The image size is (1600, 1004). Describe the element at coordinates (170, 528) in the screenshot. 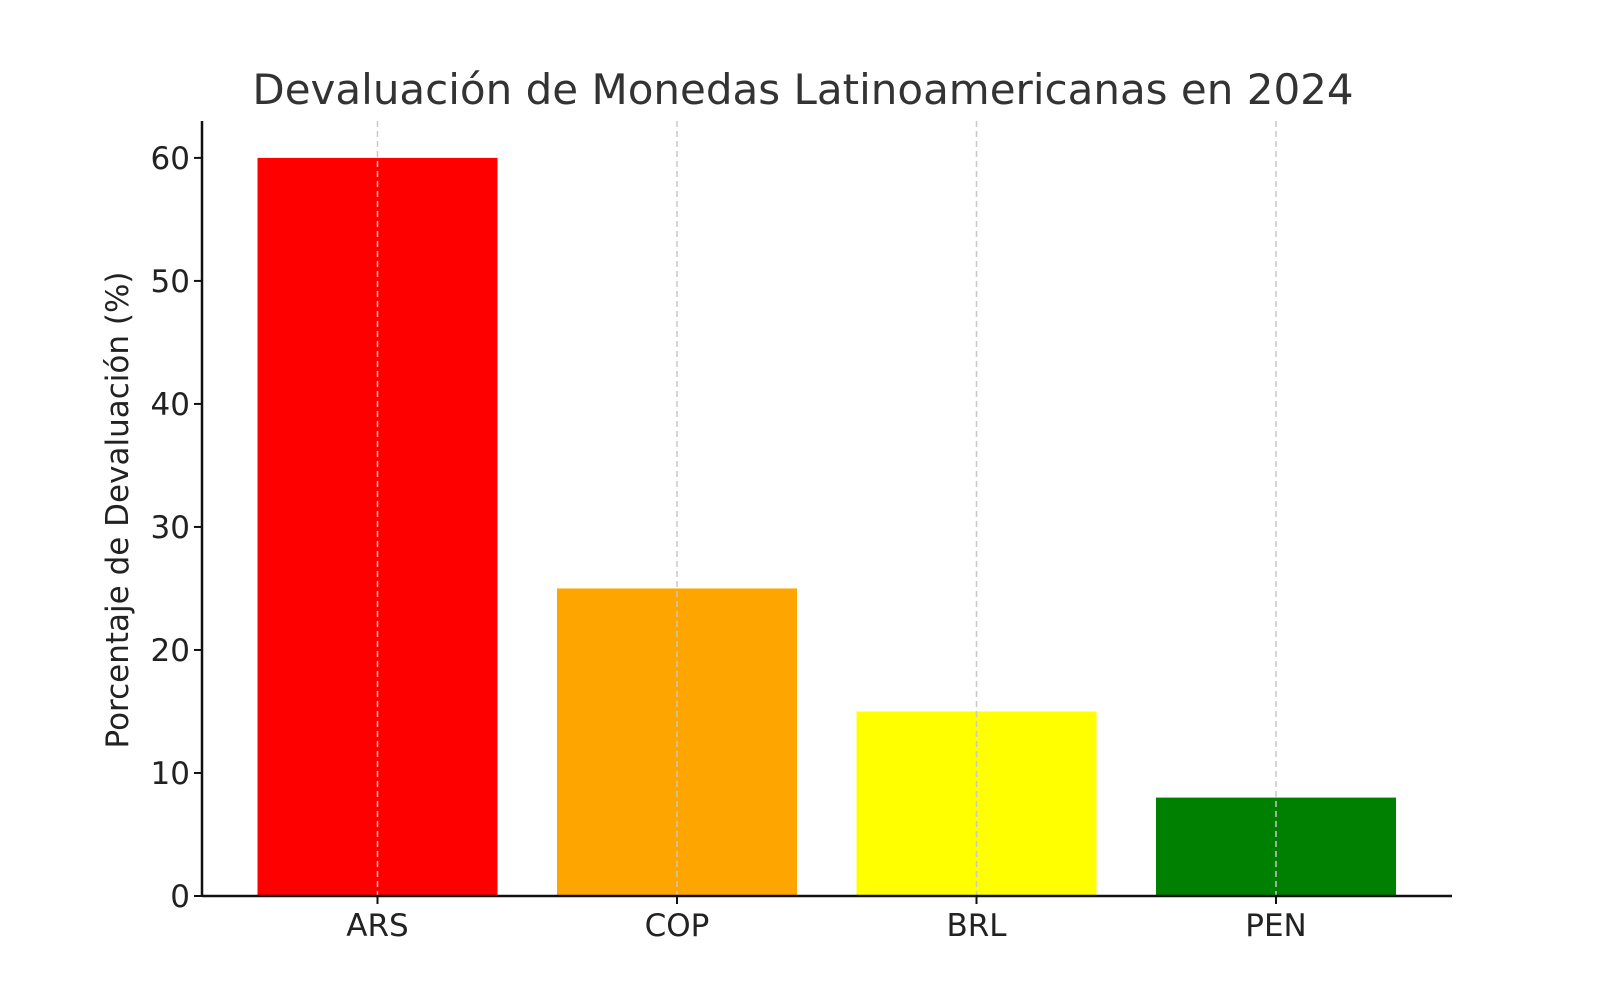

I see `y-tick-label: 30` at that location.